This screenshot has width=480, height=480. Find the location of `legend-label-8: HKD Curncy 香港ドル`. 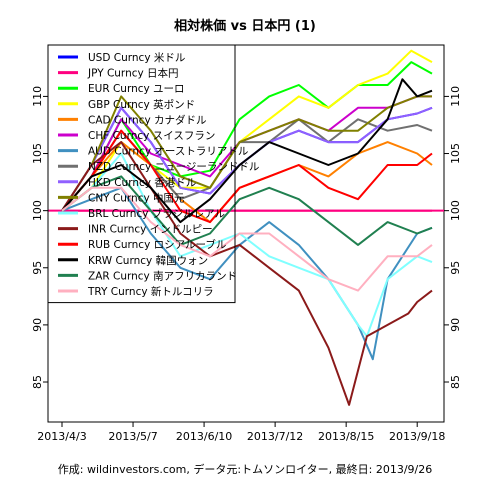

legend-label-8: HKD Curncy 香港ドル is located at coordinates (142, 183).